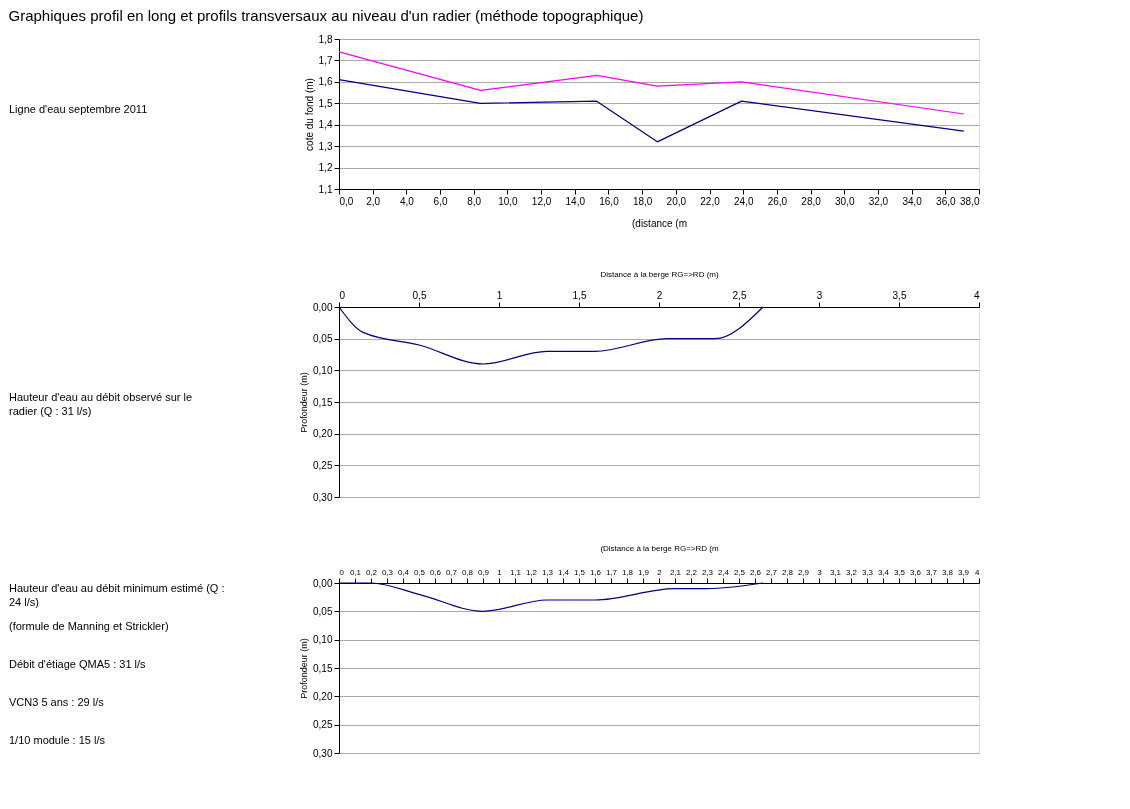 Image resolution: width=1130 pixels, height=809 pixels. Describe the element at coordinates (57, 702) in the screenshot. I see `text: VCN3 5 ans : 29 l/s` at that location.